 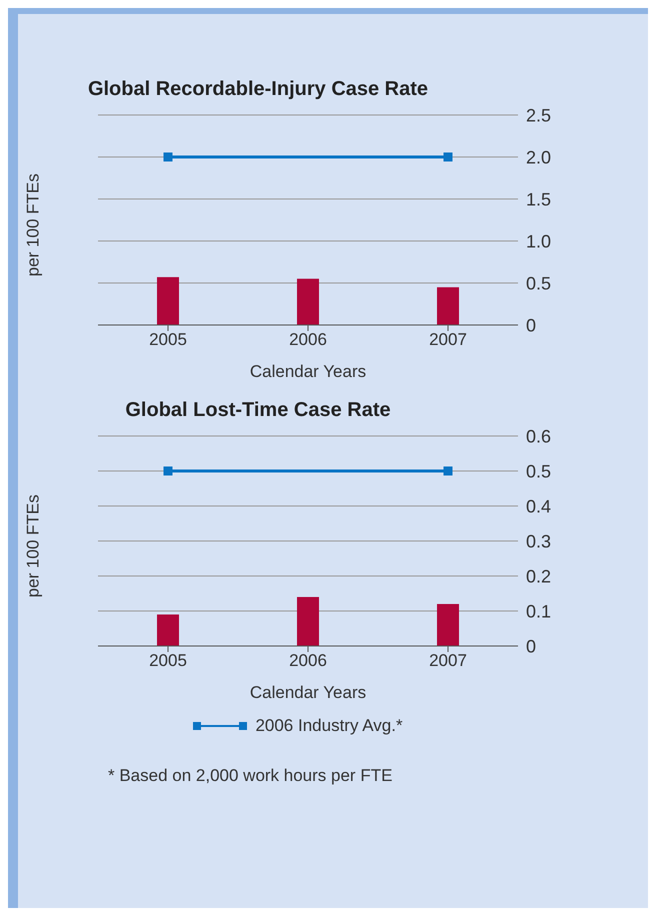 What do you see at coordinates (539, 115) in the screenshot?
I see `y-tick-label: 2.5` at bounding box center [539, 115].